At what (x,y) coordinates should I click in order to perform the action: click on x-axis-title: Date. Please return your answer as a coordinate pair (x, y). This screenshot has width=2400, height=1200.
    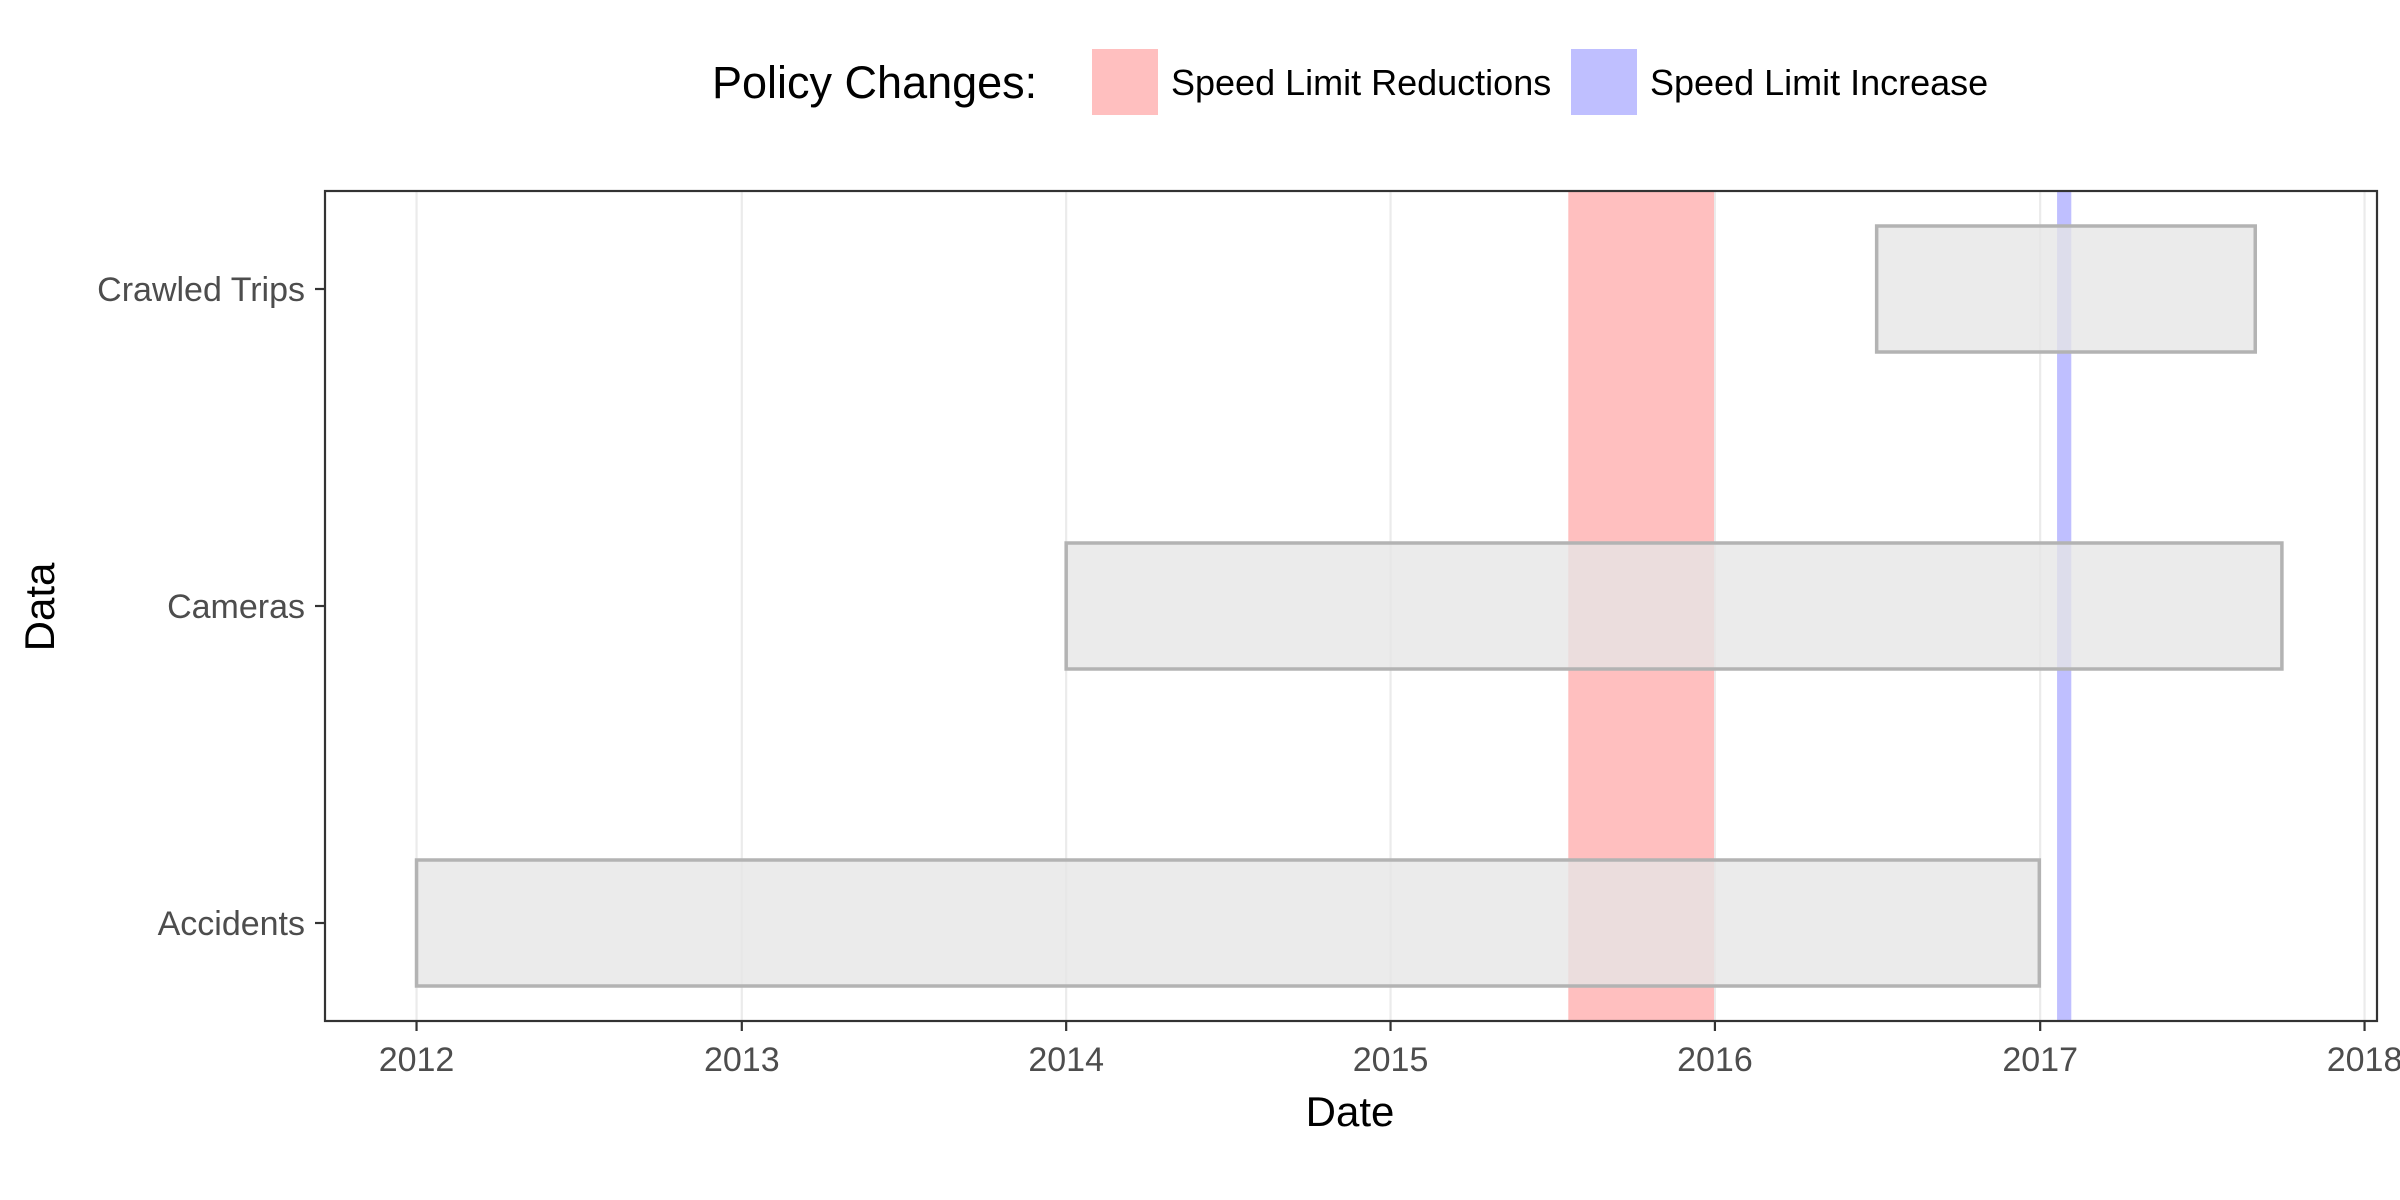
    Looking at the image, I should click on (1350, 1111).